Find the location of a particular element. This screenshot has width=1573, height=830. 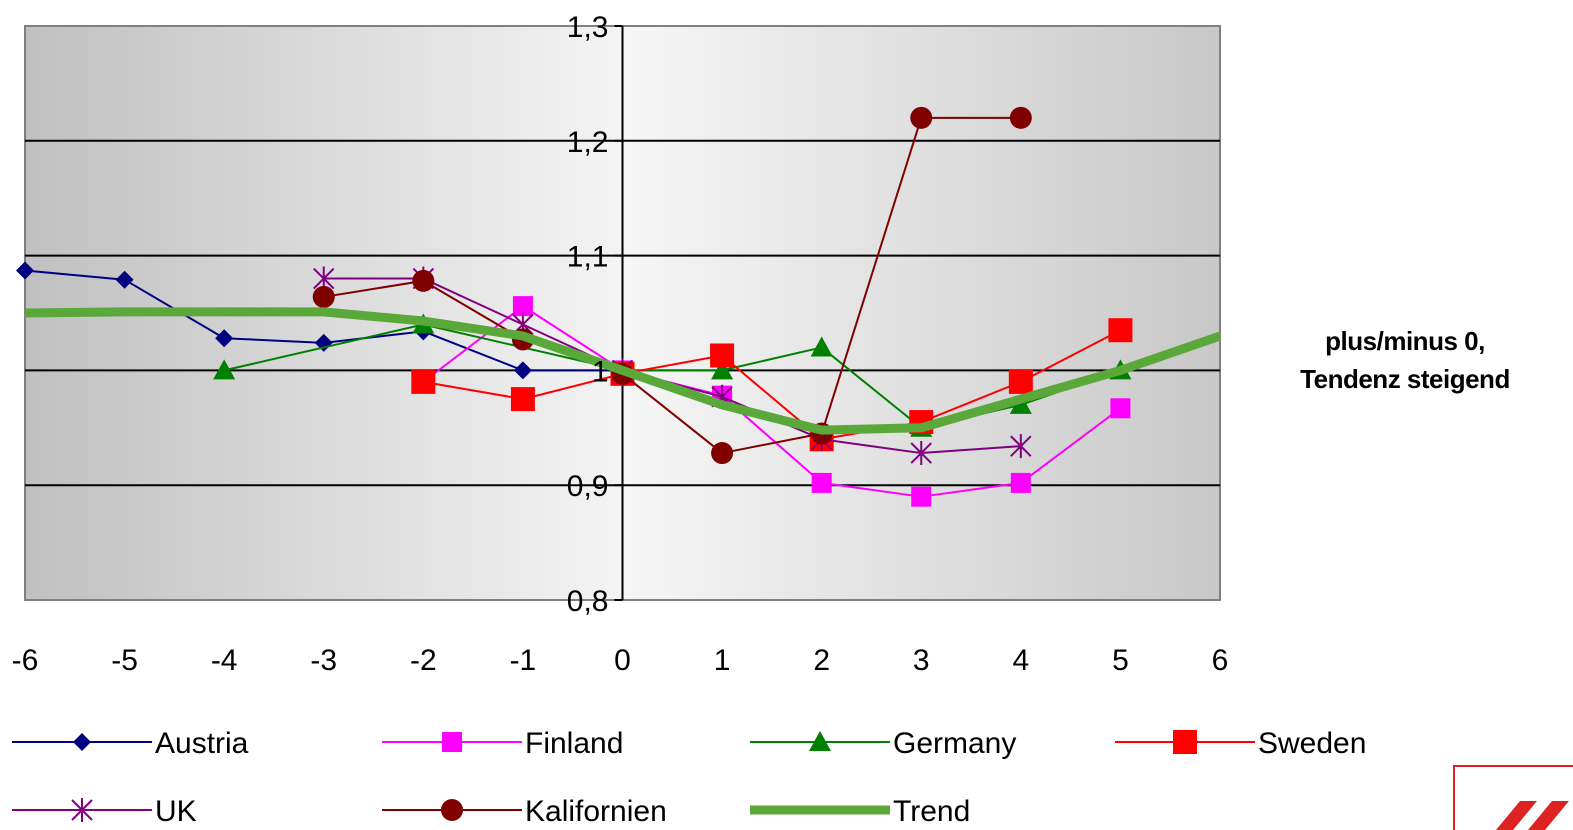

y-tick-label-1: 0,9 is located at coordinates (588, 486).